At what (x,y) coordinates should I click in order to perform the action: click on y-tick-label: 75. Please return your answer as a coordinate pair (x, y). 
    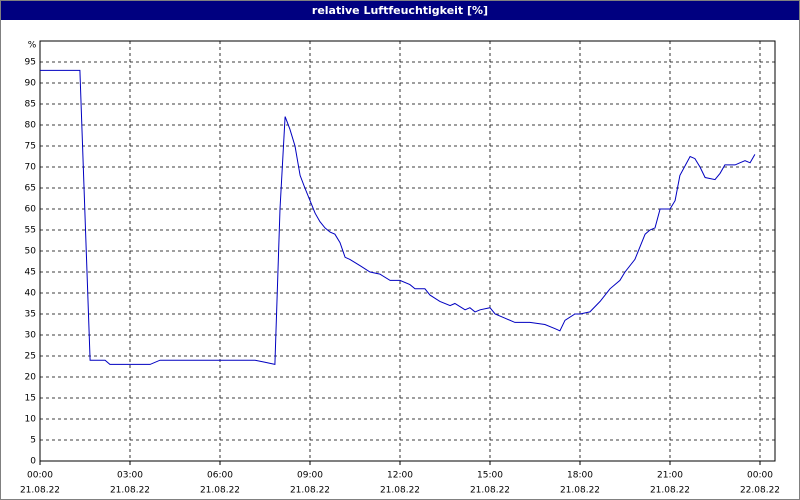
    Looking at the image, I should click on (30, 147).